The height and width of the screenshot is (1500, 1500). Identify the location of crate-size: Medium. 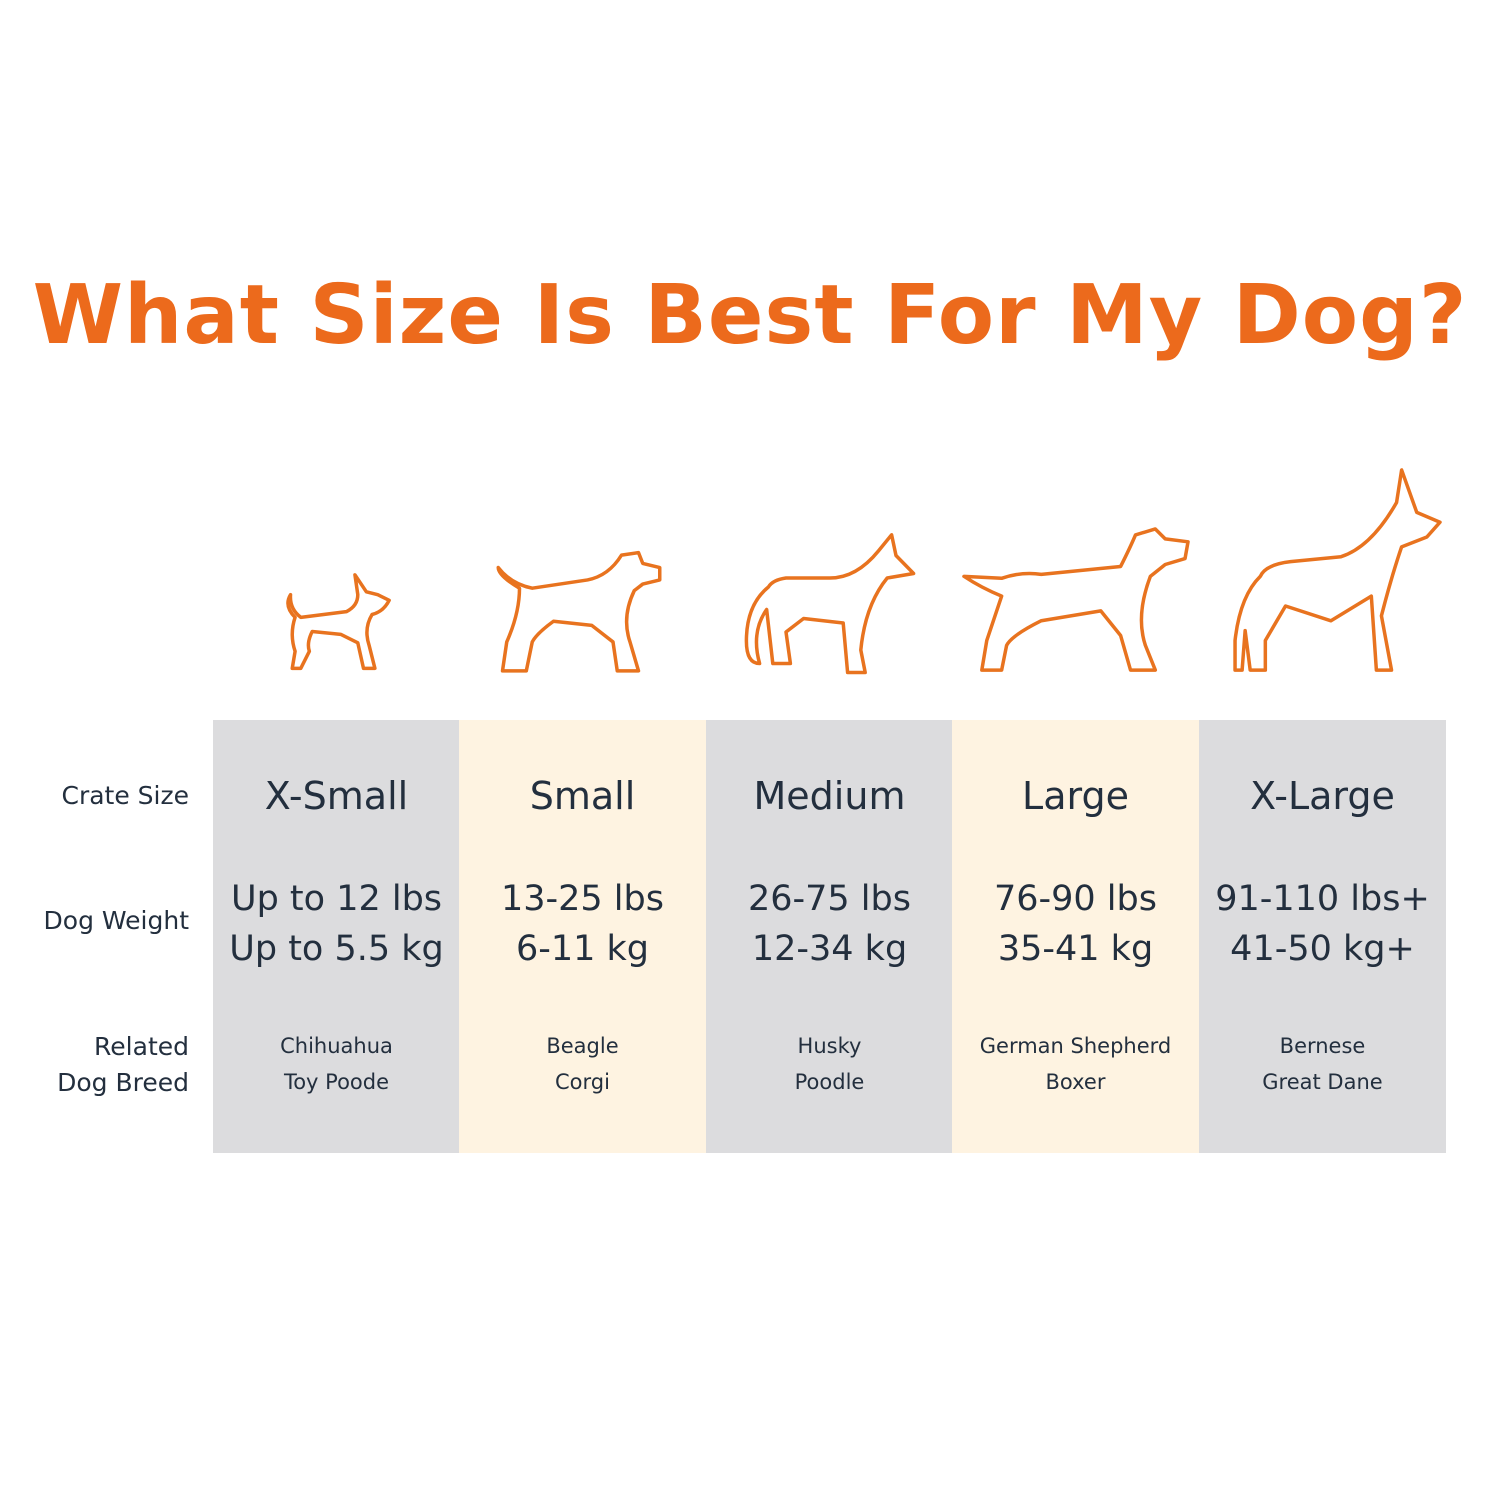
(829, 796).